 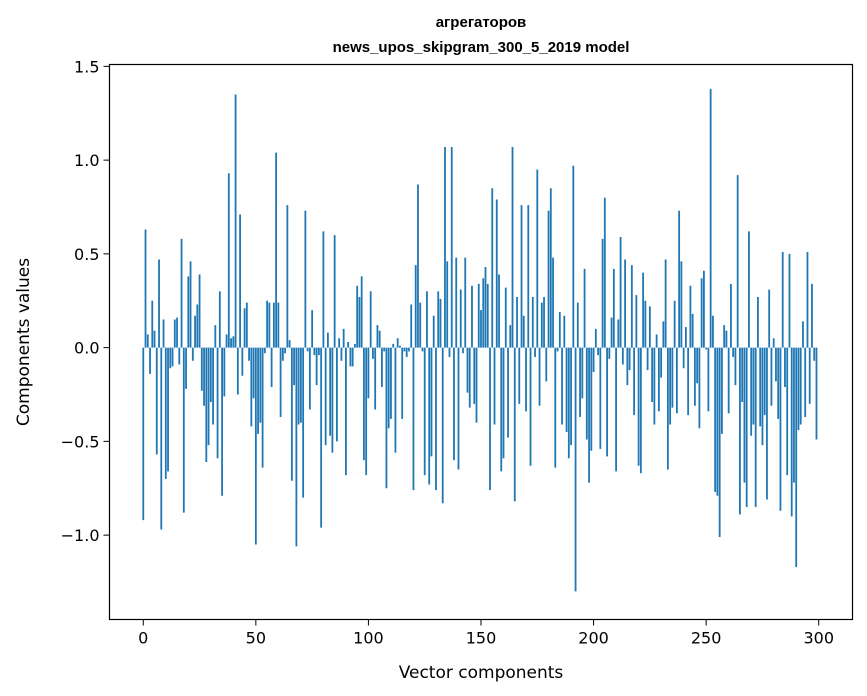 I want to click on x-axis-ticks: 0 50 100 150 200 250 300, so click(x=486, y=633).